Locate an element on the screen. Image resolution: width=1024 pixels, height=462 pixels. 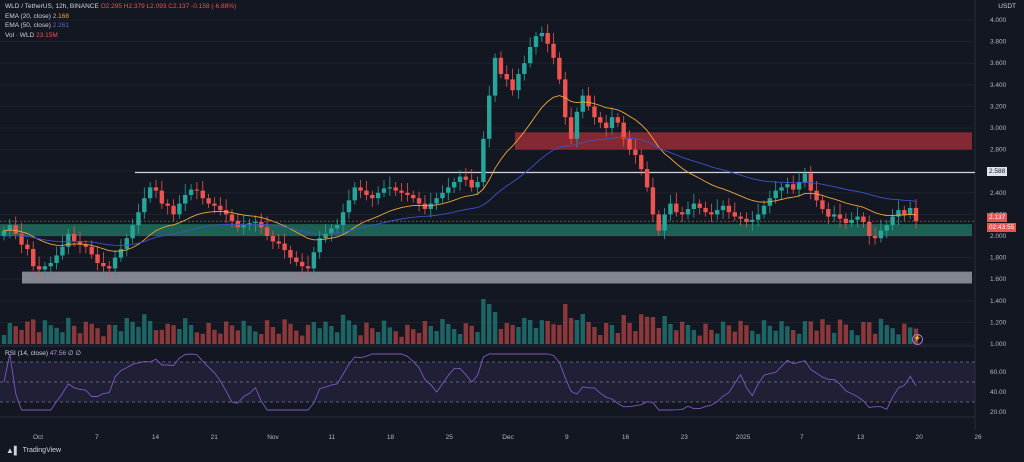
symbol-title: WLD / TetherUS, 12h, BINANCE is located at coordinates (52, 6).